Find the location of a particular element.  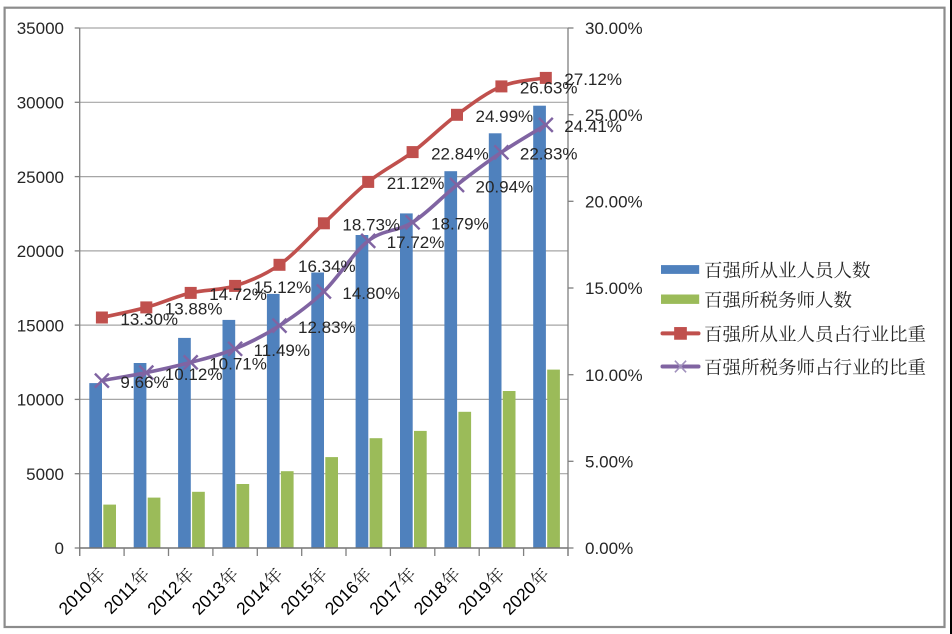

svg-text: 24.41% is located at coordinates (593, 126).